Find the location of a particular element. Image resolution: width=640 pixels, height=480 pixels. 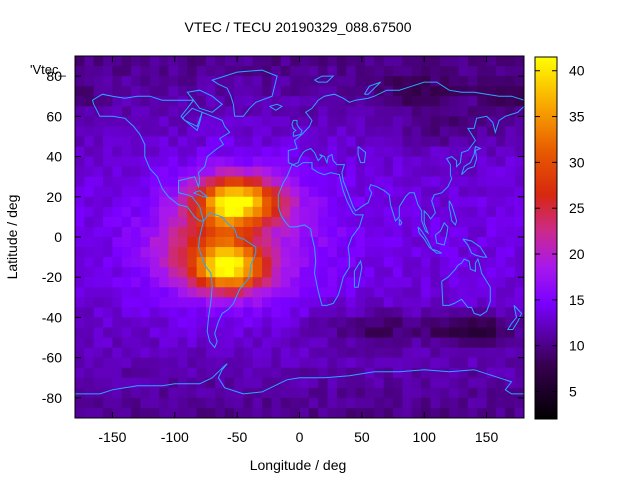

south-america-coast is located at coordinates (227, 280).